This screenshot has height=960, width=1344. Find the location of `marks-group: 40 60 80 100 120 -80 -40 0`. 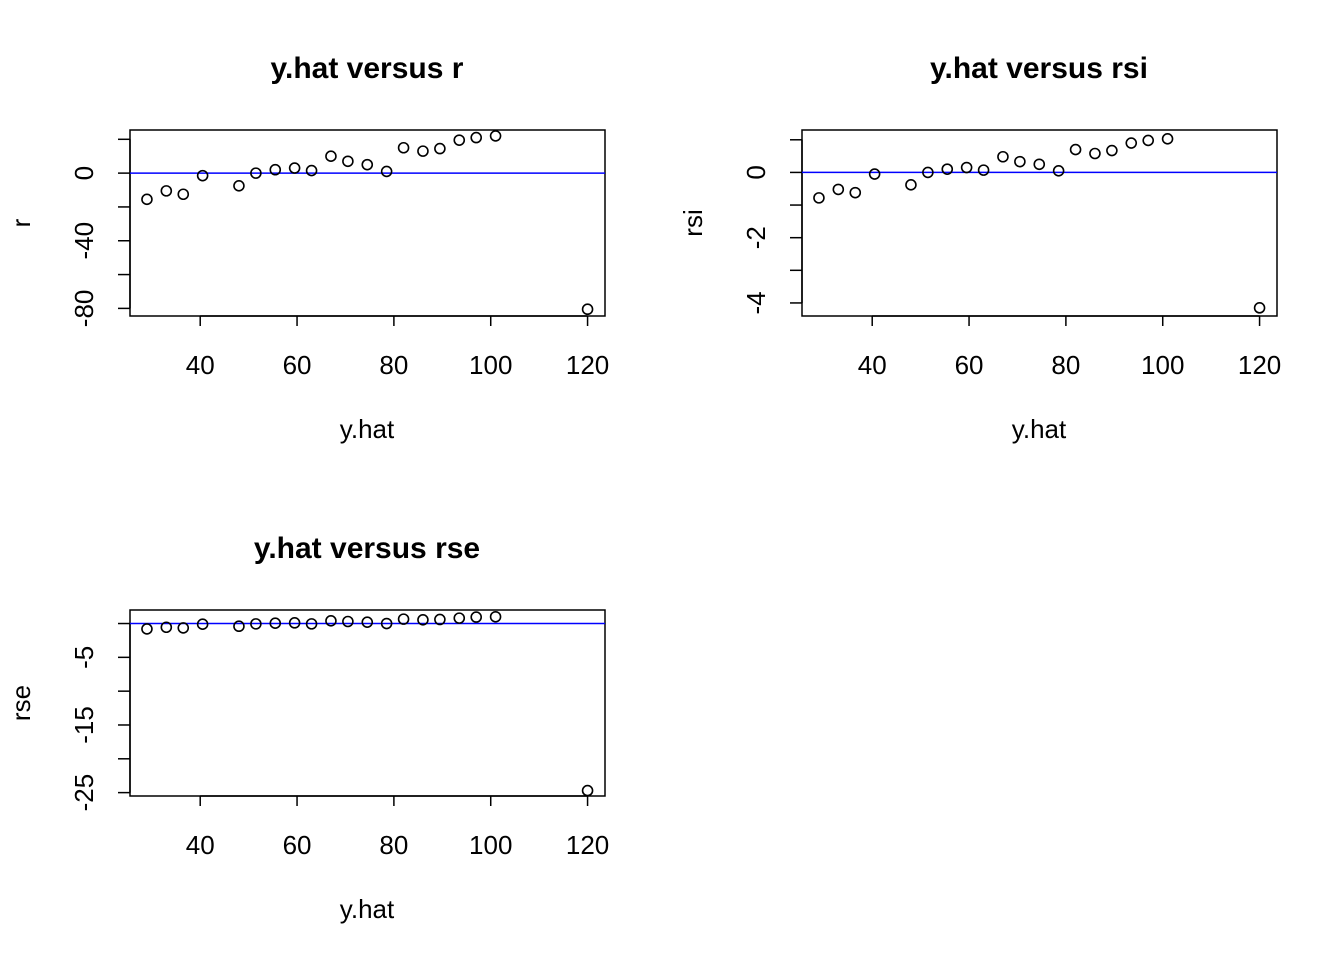

marks-group: 40 60 80 100 120 -80 -40 0 is located at coordinates (339, 255).